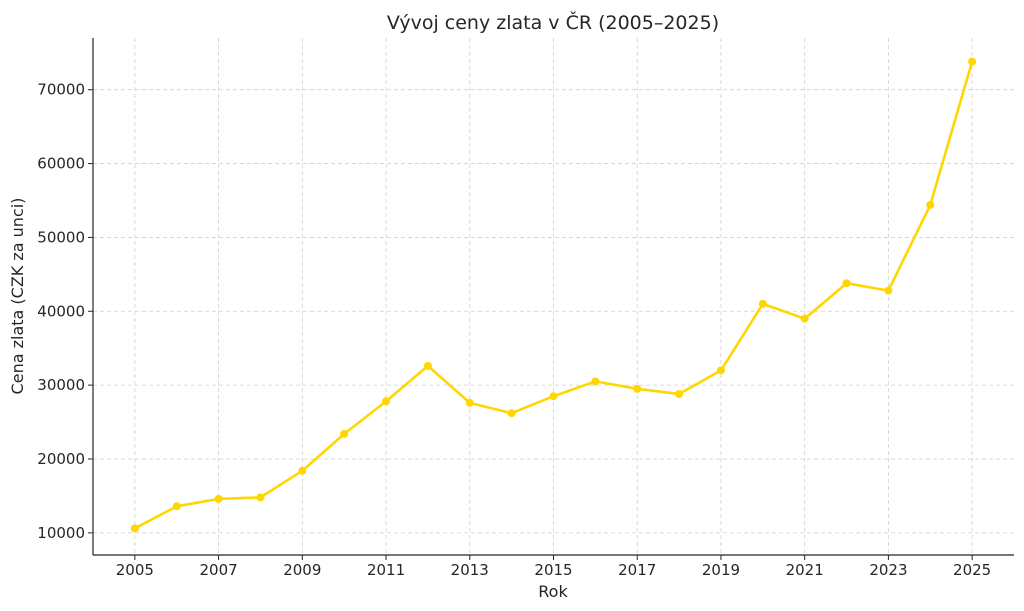 Image resolution: width=1024 pixels, height=611 pixels. Describe the element at coordinates (61, 533) in the screenshot. I see `y-tick-label: 10000` at that location.